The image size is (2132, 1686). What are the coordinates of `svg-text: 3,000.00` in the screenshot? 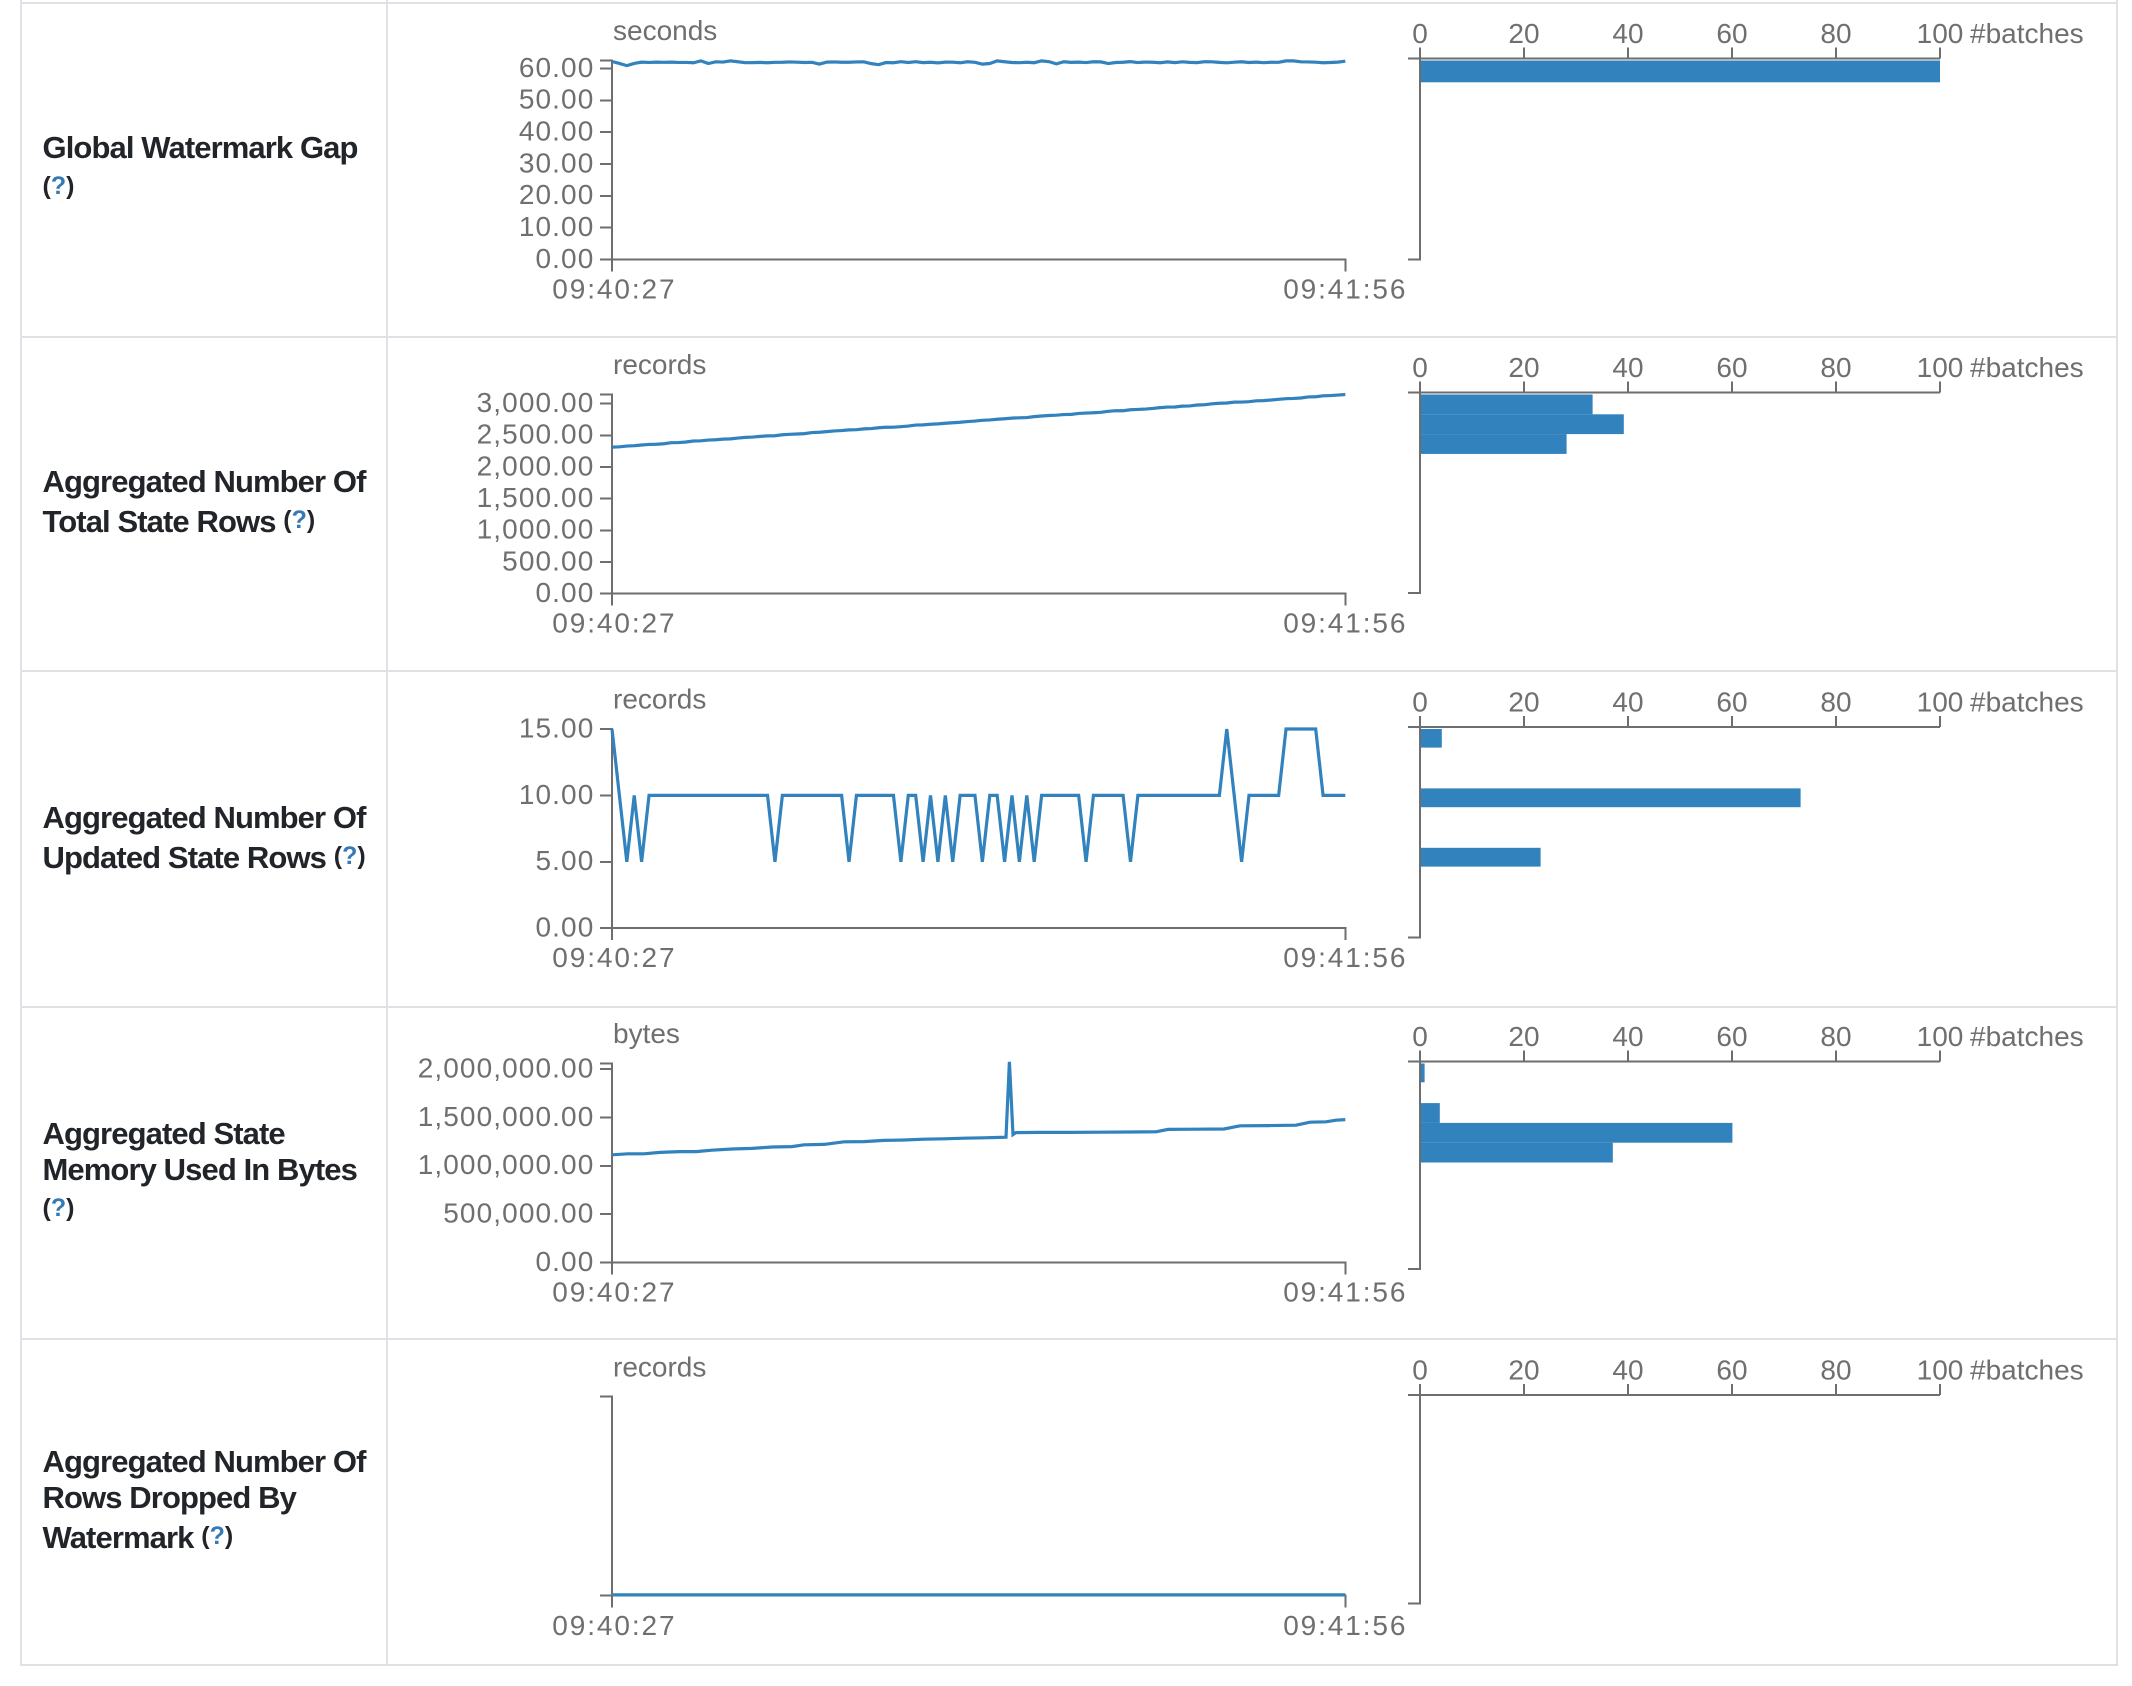 It's located at (536, 402).